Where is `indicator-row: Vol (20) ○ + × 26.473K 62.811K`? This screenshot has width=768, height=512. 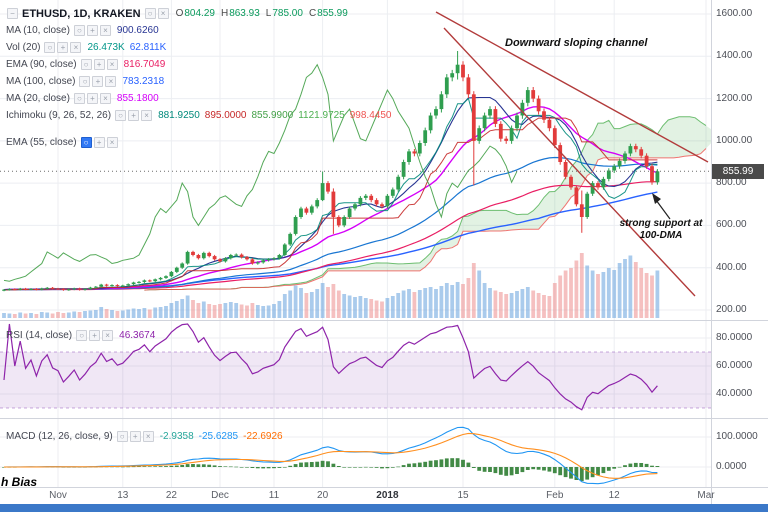
indicator-row: Vol (20) ○ + × 26.473K 62.811K is located at coordinates (198, 47).